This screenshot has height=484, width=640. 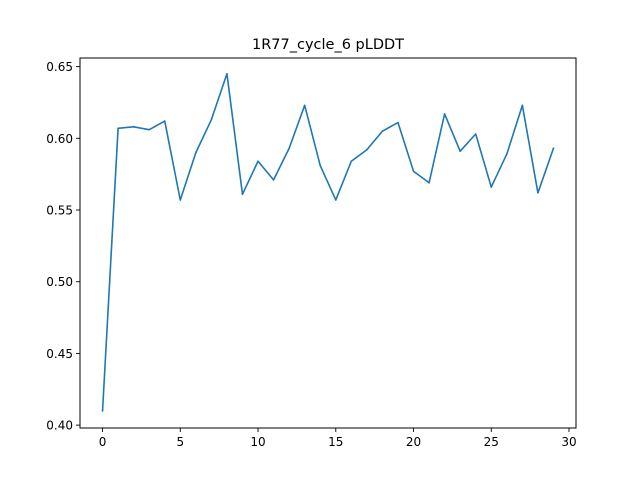 I want to click on x-tick-label: 20, so click(x=413, y=442).